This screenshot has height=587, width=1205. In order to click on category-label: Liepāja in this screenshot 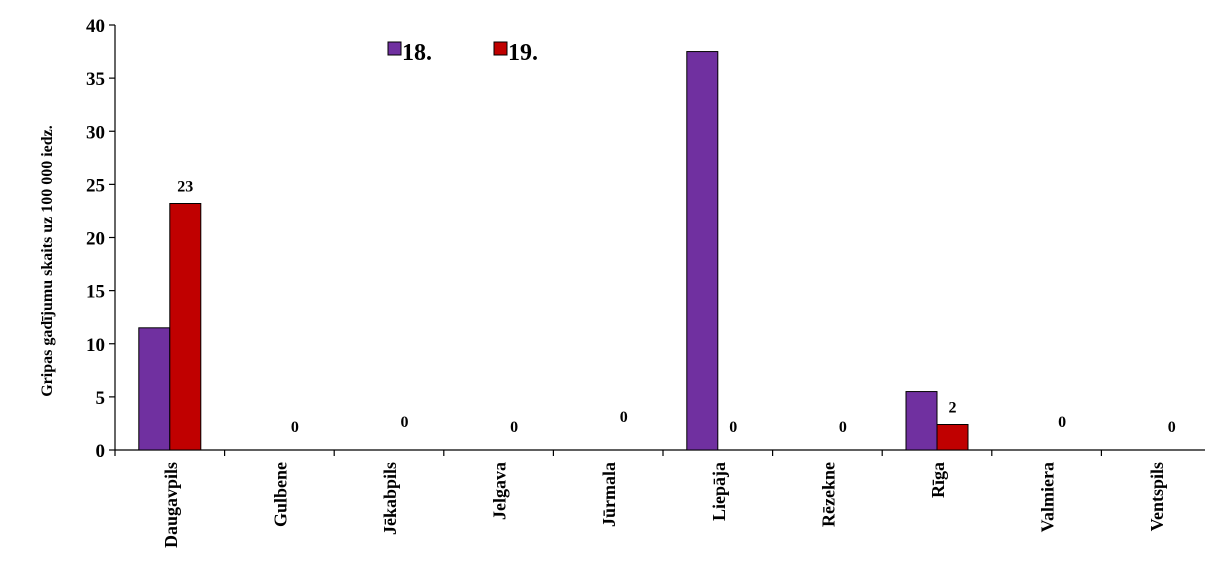, I will do `click(719, 491)`.